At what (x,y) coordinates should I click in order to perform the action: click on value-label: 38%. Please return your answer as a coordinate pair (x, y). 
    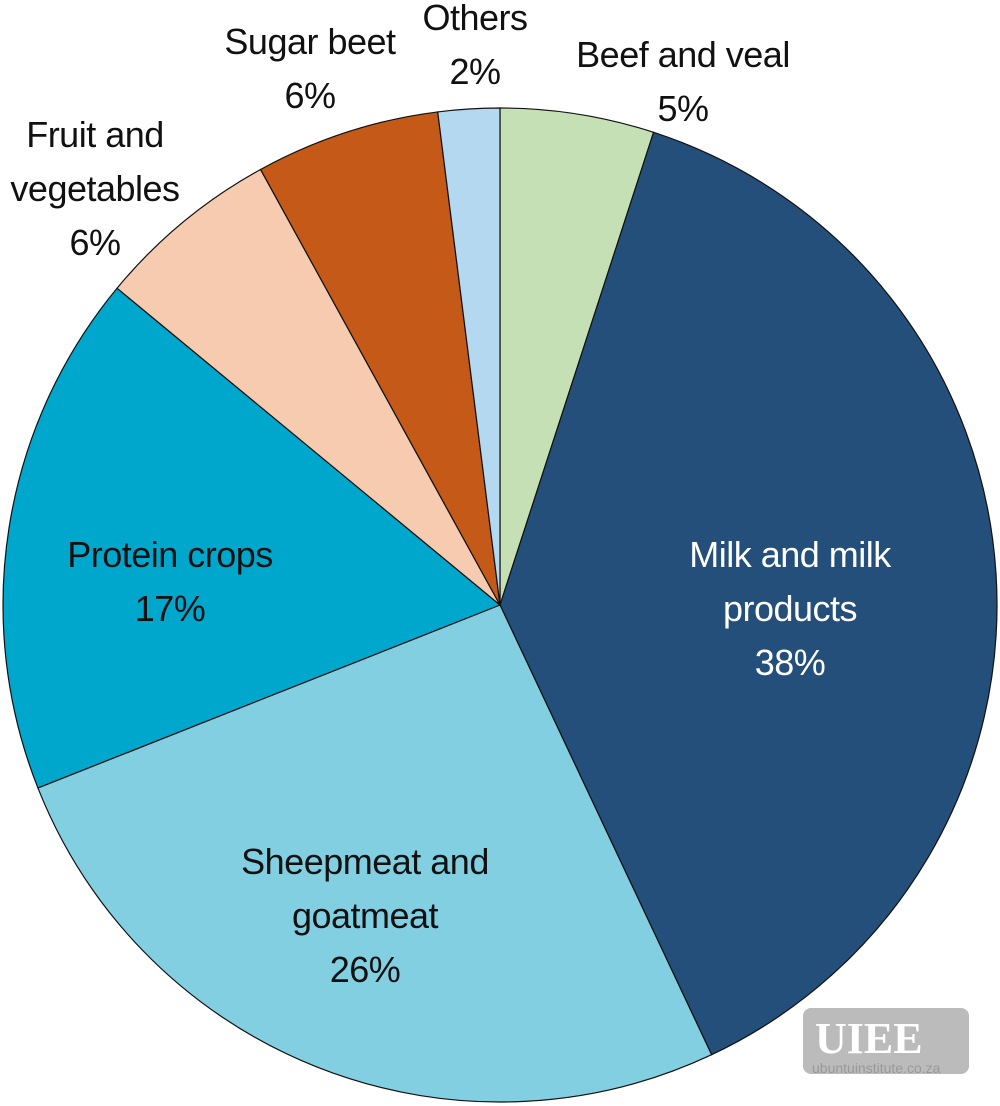
    Looking at the image, I should click on (790, 662).